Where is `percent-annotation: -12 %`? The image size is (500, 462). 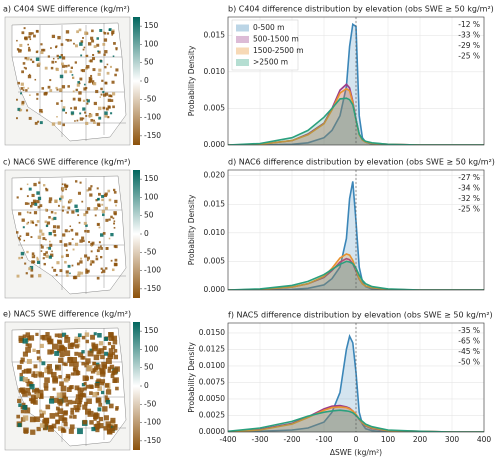 percent-annotation: -12 % is located at coordinates (469, 24).